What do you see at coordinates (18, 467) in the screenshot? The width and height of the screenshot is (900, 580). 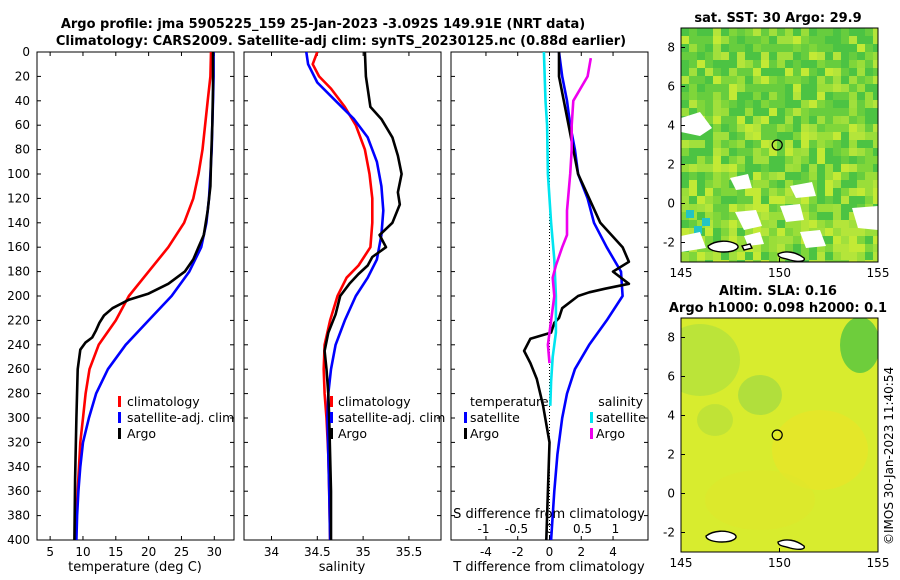 I see `depth-tick-label: 340` at bounding box center [18, 467].